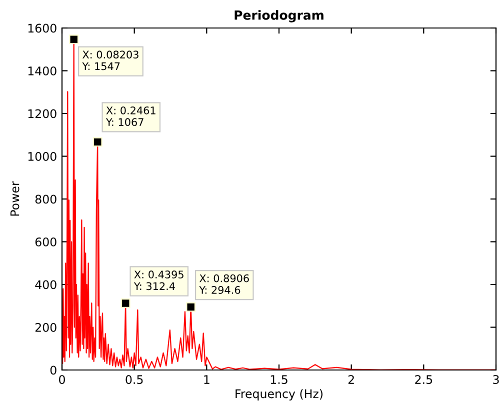 The width and height of the screenshot is (501, 412). Describe the element at coordinates (42, 71) in the screenshot. I see `y-tick-label: 1400` at that location.